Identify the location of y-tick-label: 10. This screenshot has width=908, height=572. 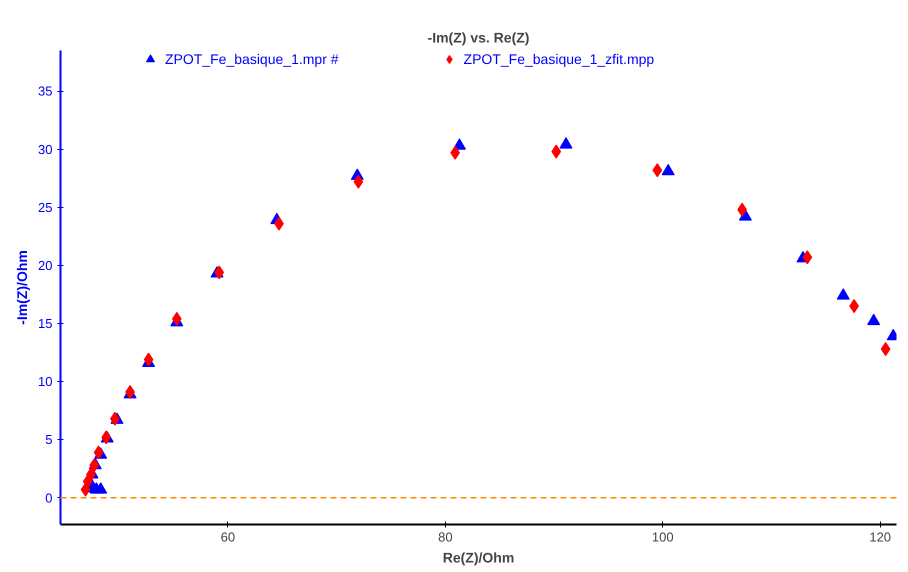
(45, 382).